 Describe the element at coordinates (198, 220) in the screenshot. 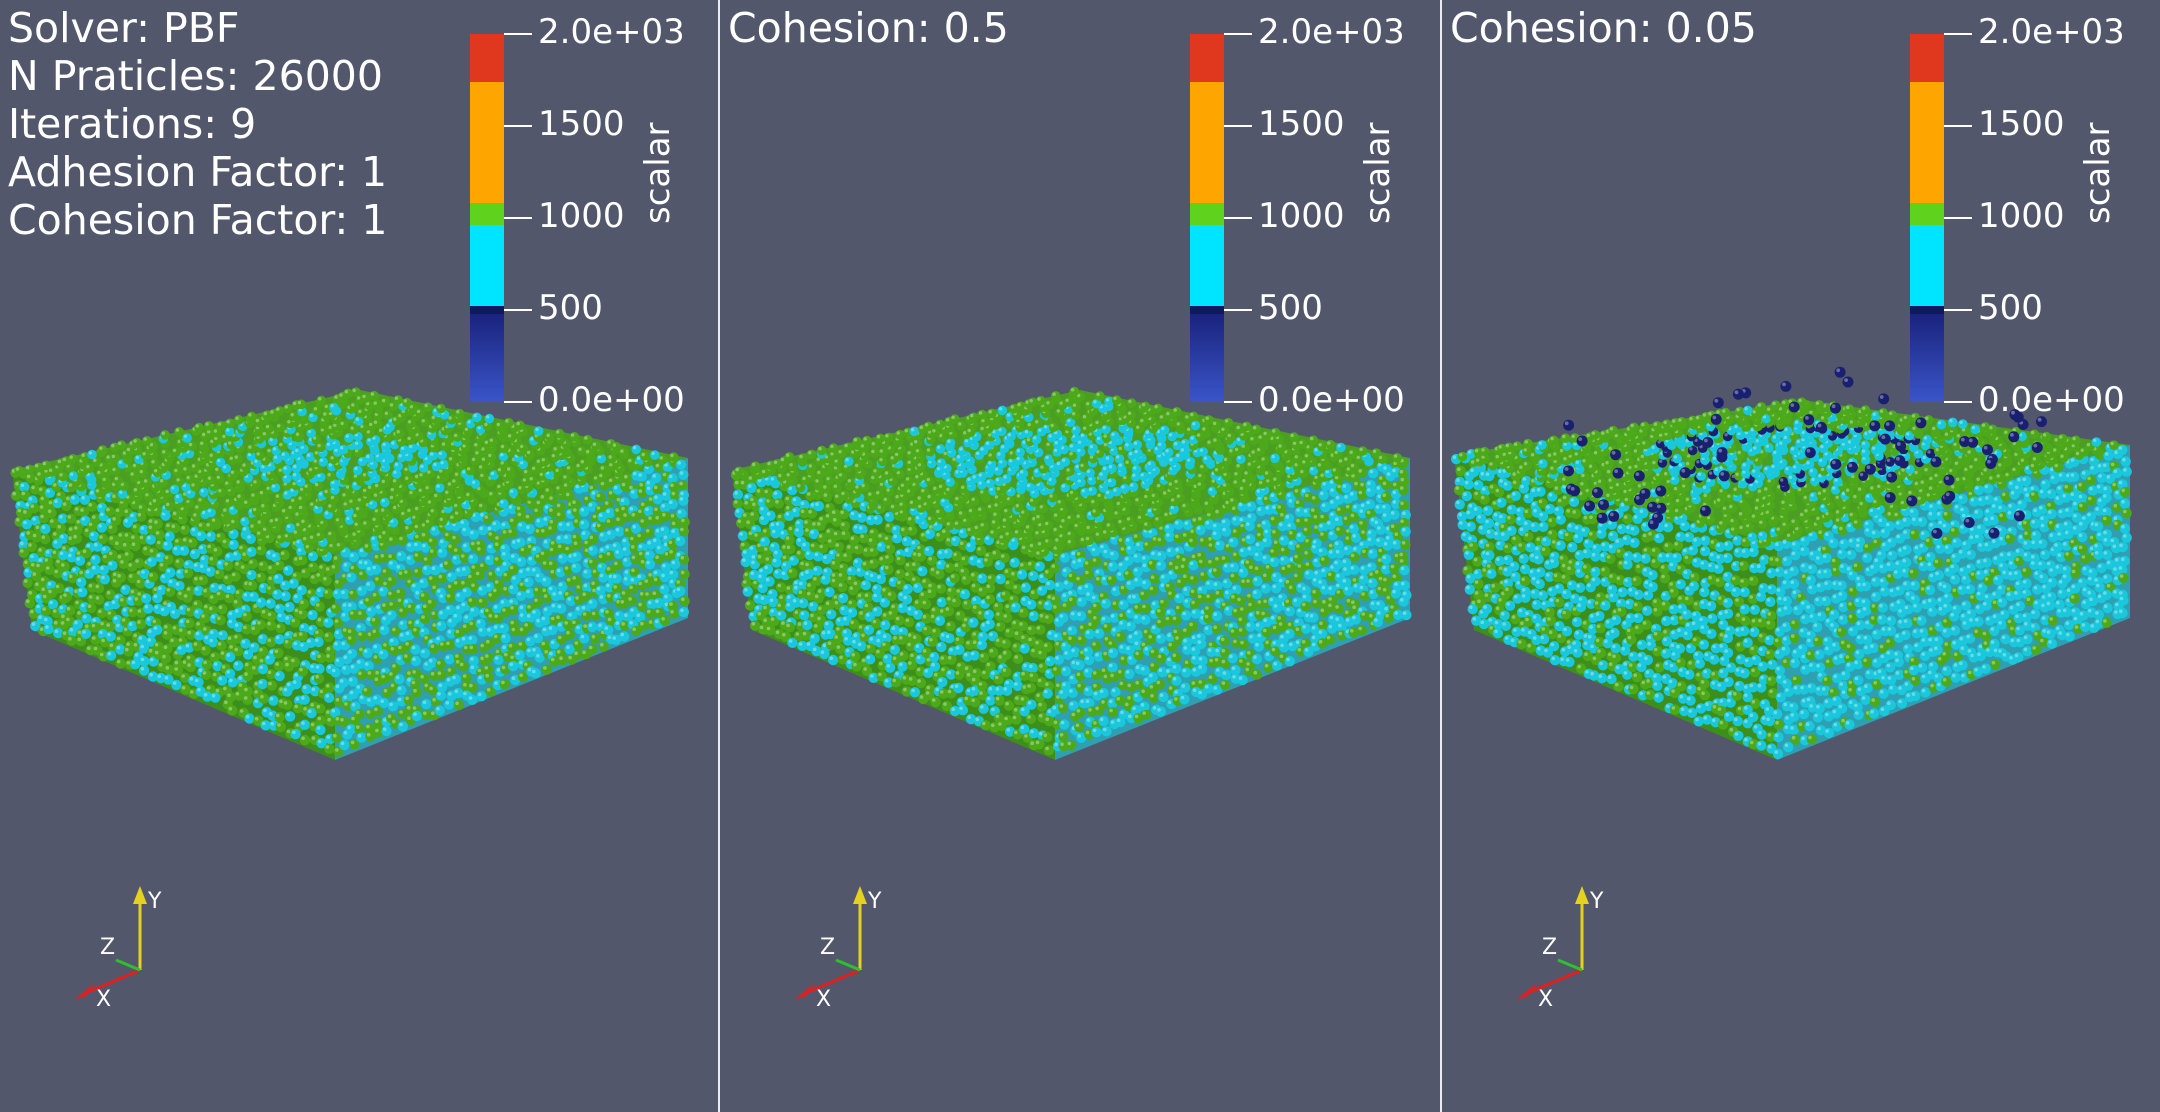

I see `info-cohesion: Cohesion Factor: 1` at that location.